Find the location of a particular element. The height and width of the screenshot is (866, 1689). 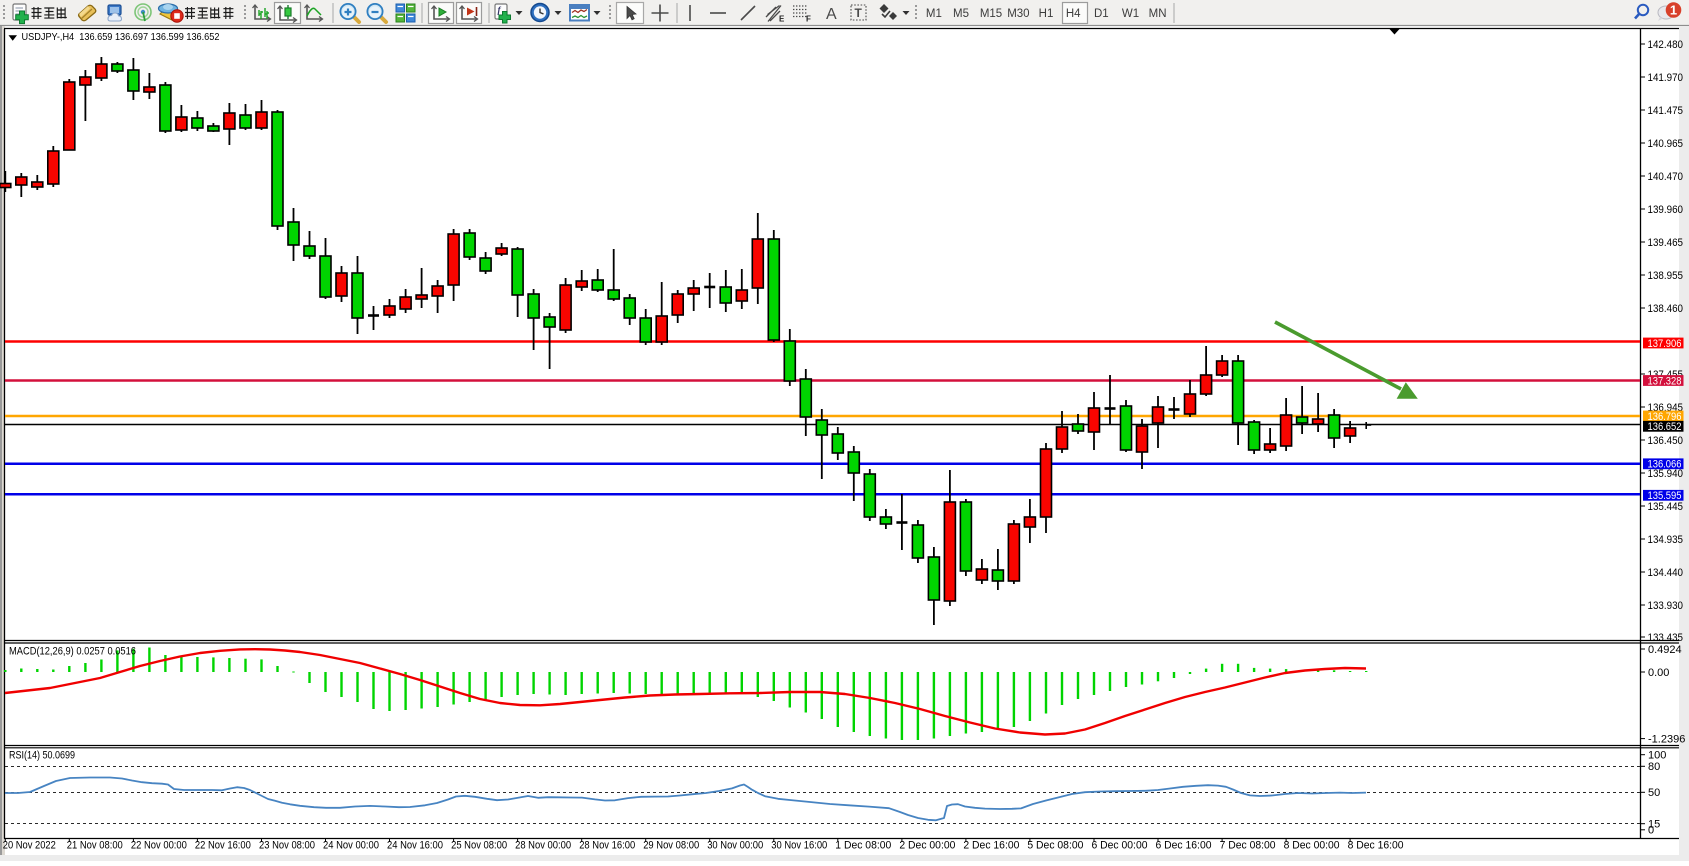

svg-text: 1 Dec 08:00 is located at coordinates (863, 846).